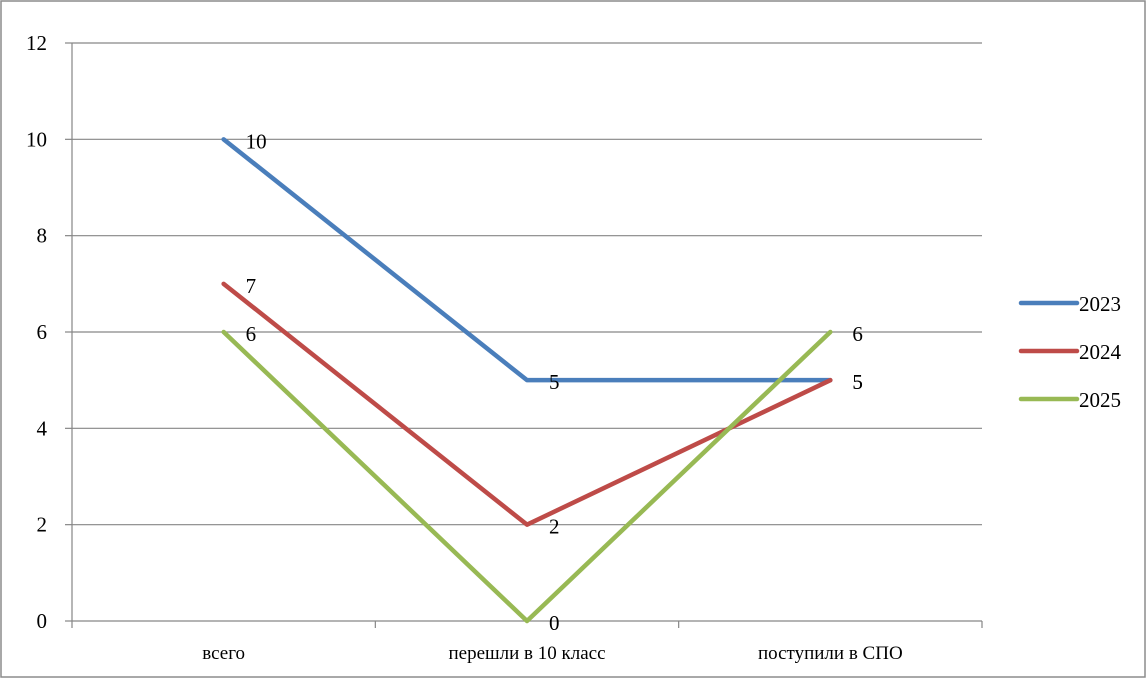 Image resolution: width=1147 pixels, height=684 pixels. What do you see at coordinates (36, 139) in the screenshot?
I see `y-tick-label: 10` at bounding box center [36, 139].